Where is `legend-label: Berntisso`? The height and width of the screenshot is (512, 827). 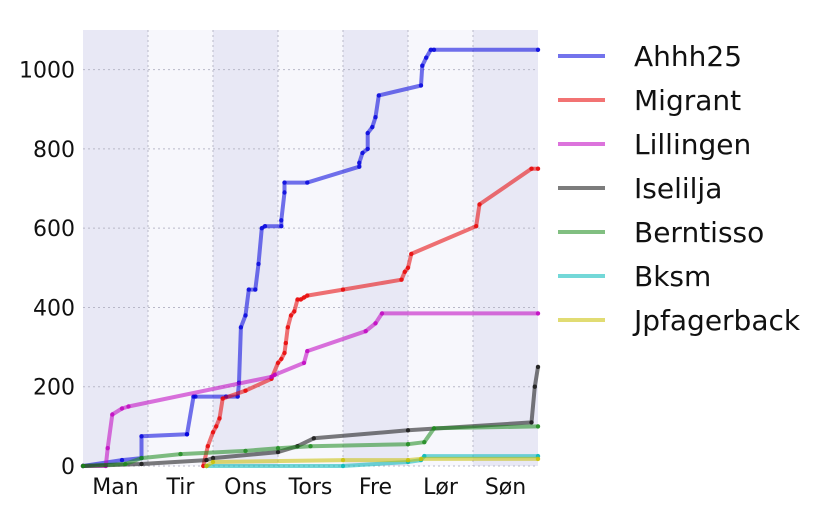 legend-label: Berntisso is located at coordinates (699, 232).